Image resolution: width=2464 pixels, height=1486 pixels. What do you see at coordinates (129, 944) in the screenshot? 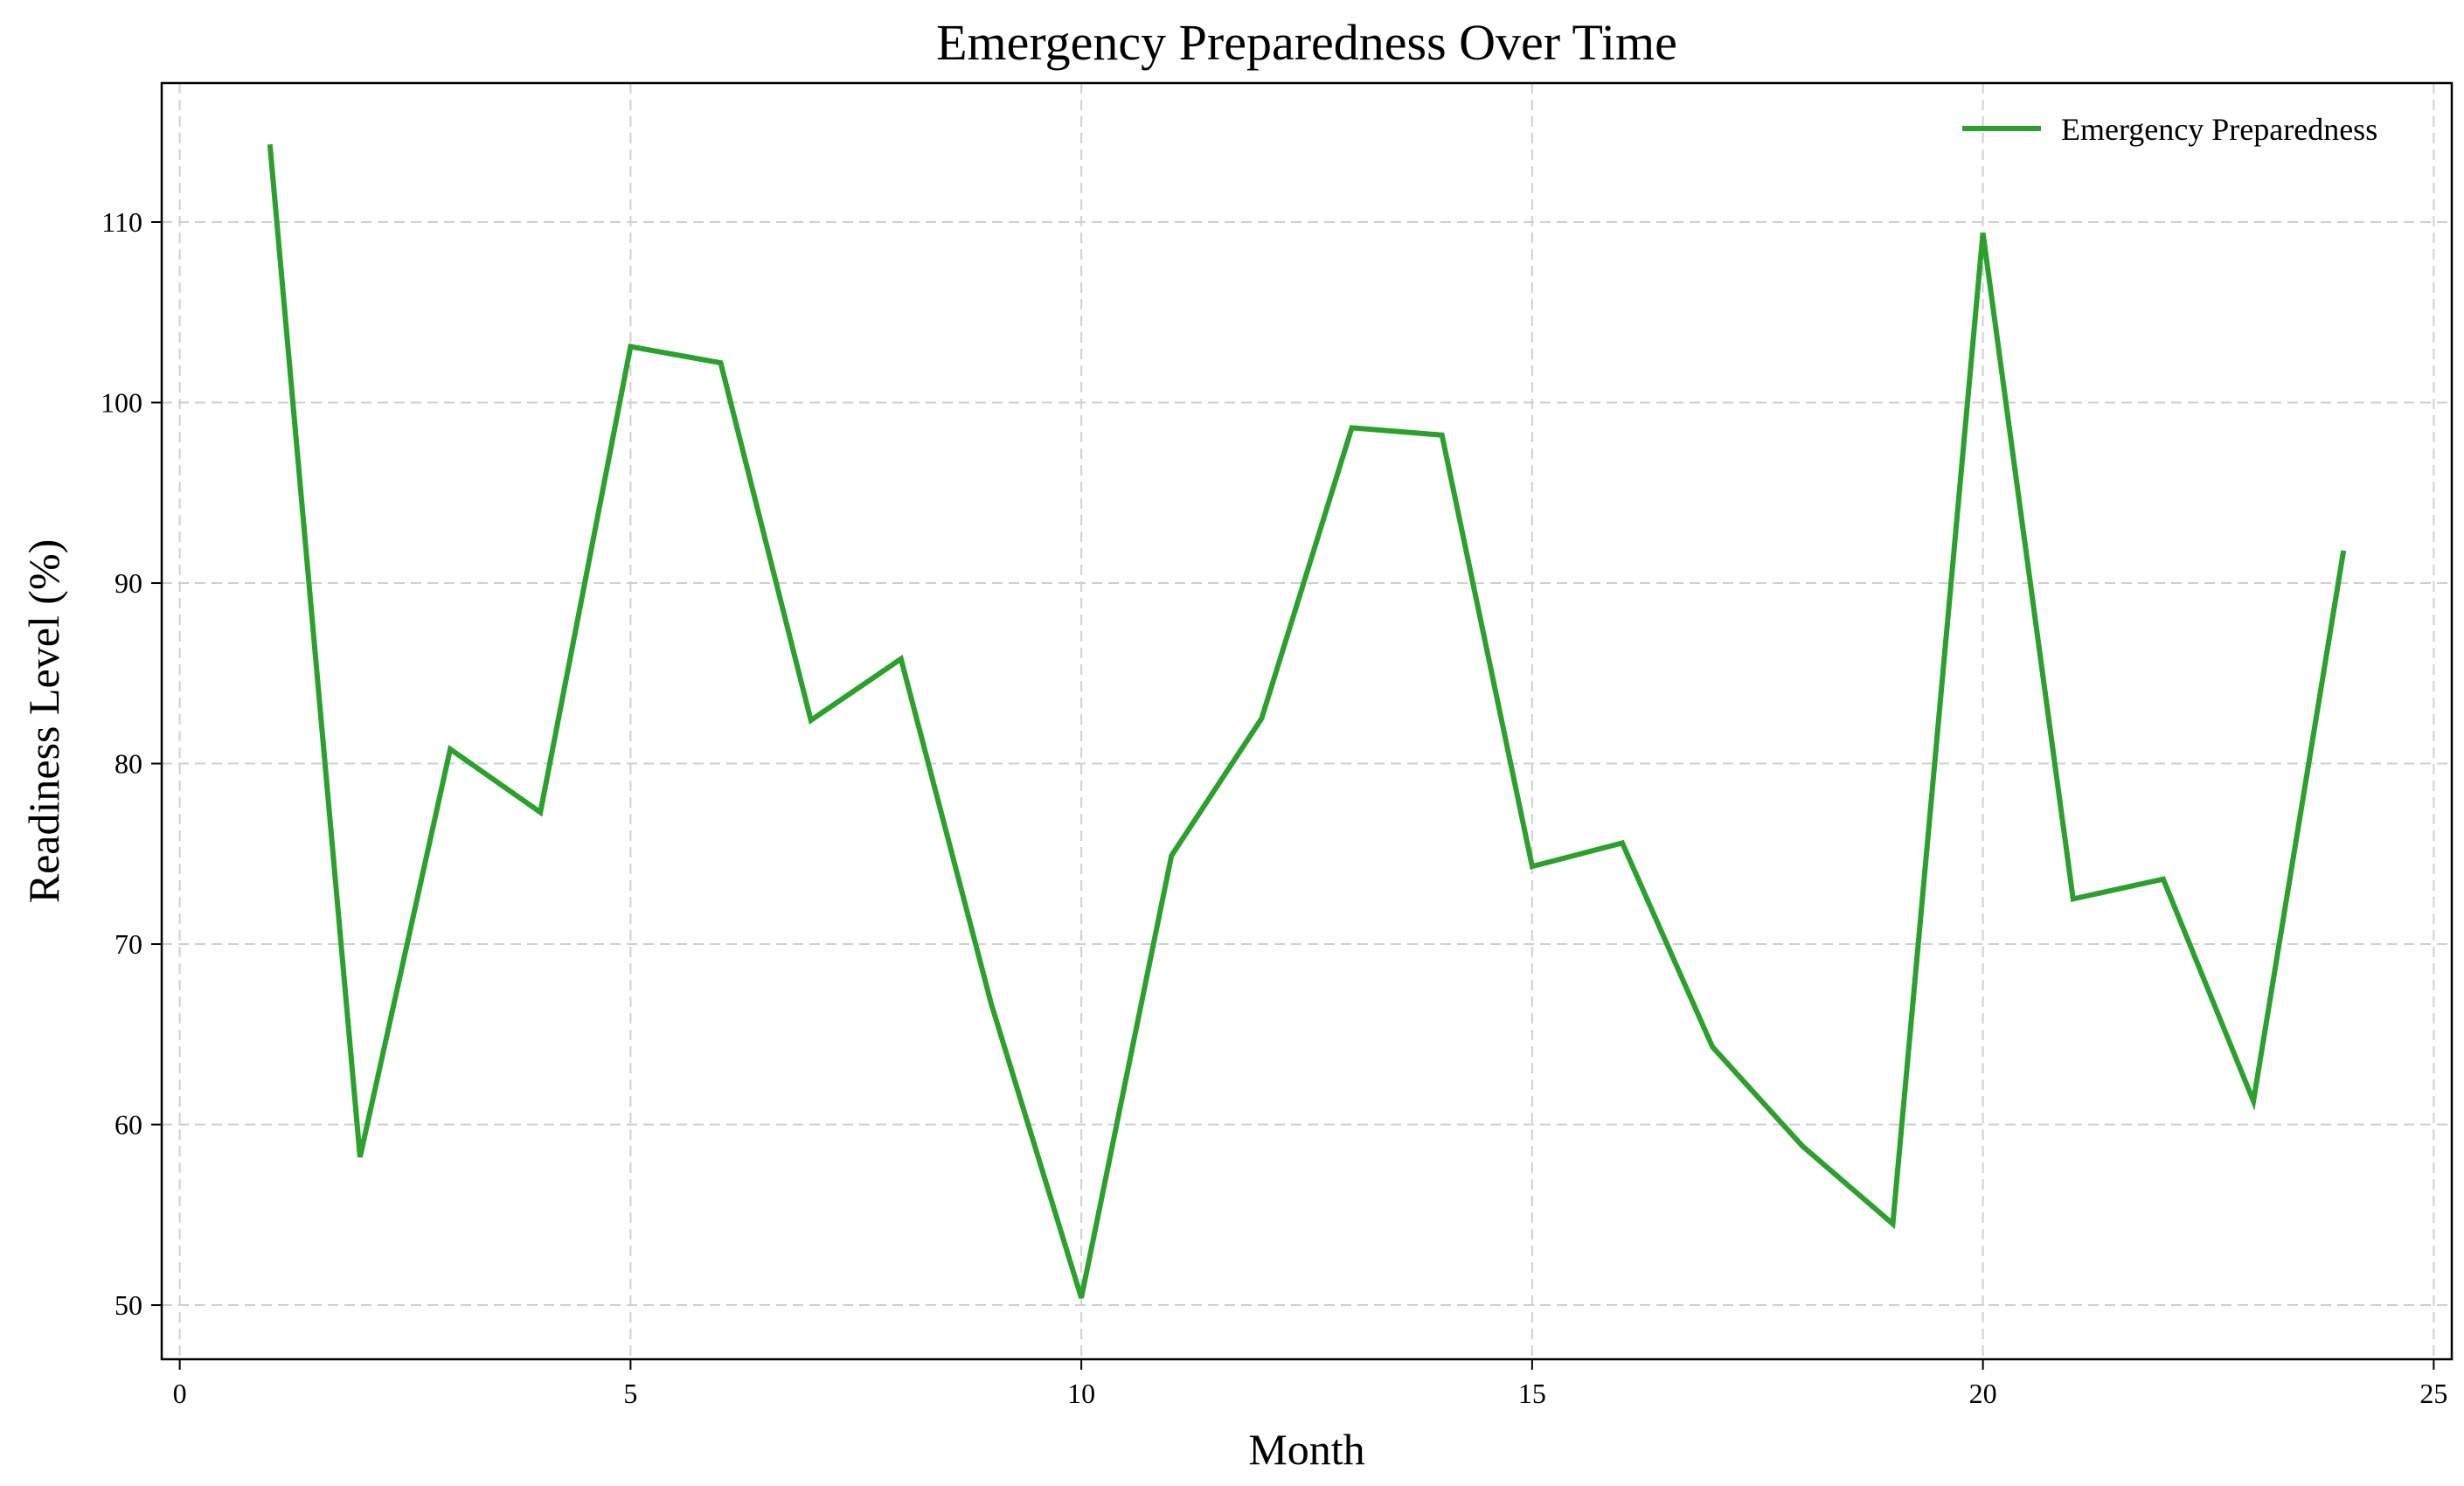
I see `y-tick-label: 70` at bounding box center [129, 944].